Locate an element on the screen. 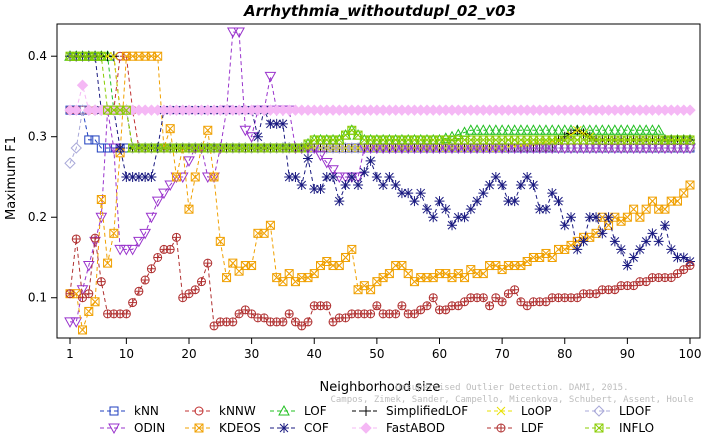 Image resolution: width=702 pixels, height=434 pixels. legend-marker-simplifiedlof is located at coordinates (366, 411).